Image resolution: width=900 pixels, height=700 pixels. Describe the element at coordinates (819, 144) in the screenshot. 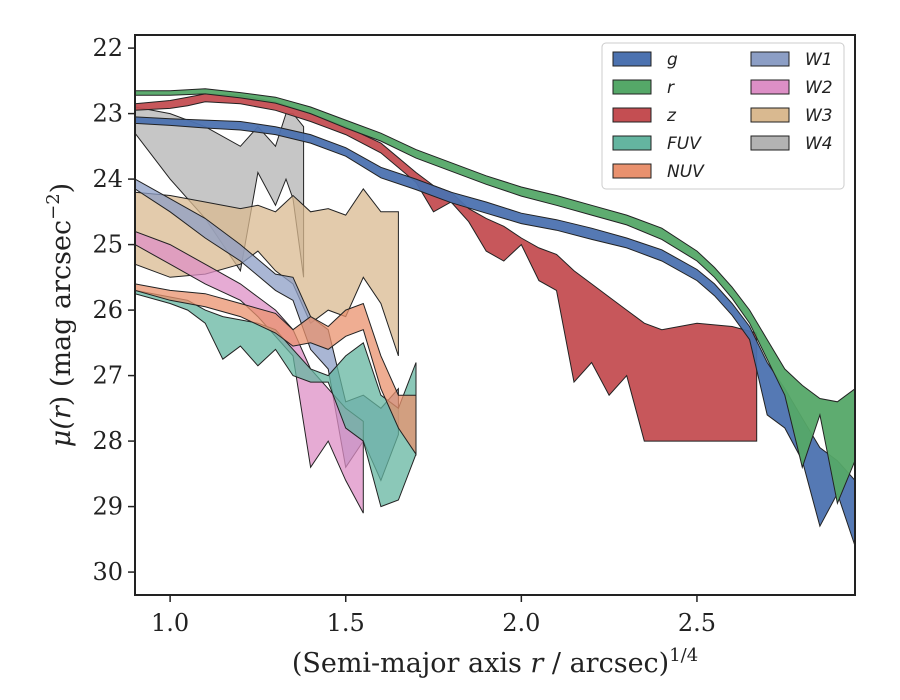

I see `legend-label-W4: W4` at that location.